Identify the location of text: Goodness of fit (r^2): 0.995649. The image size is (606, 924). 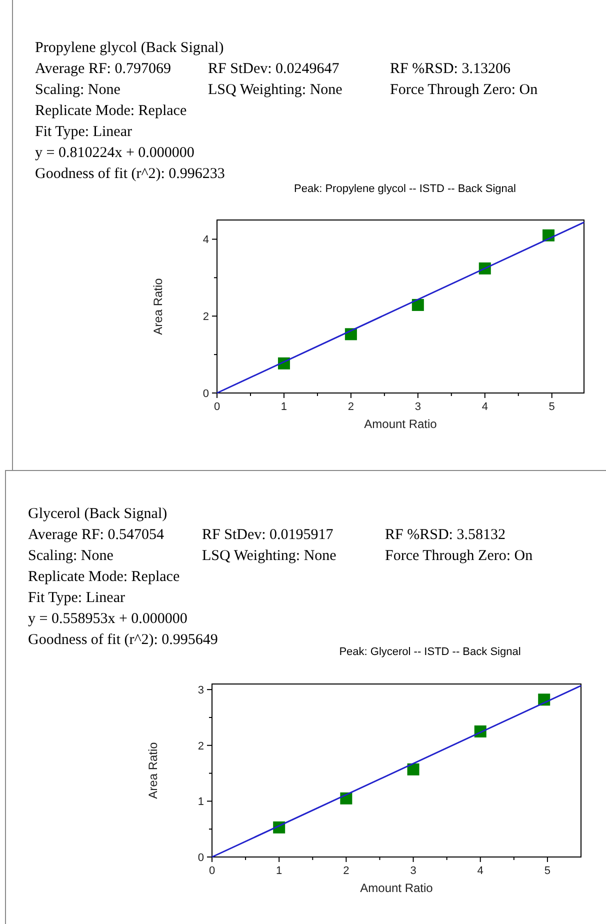
(123, 640).